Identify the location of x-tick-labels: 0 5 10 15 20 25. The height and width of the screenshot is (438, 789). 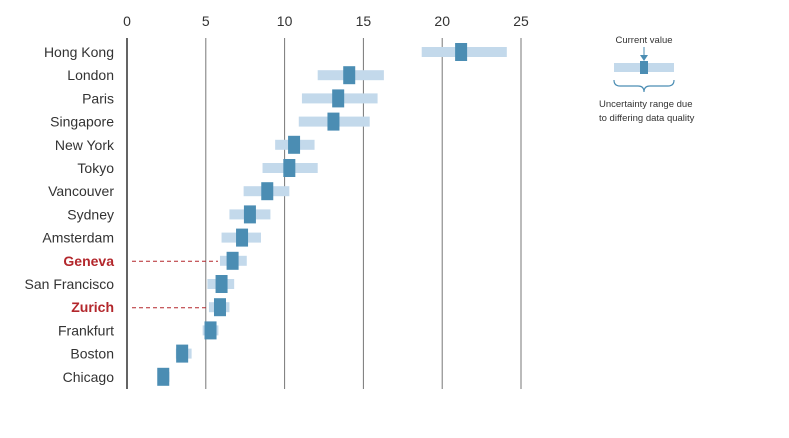
(326, 21).